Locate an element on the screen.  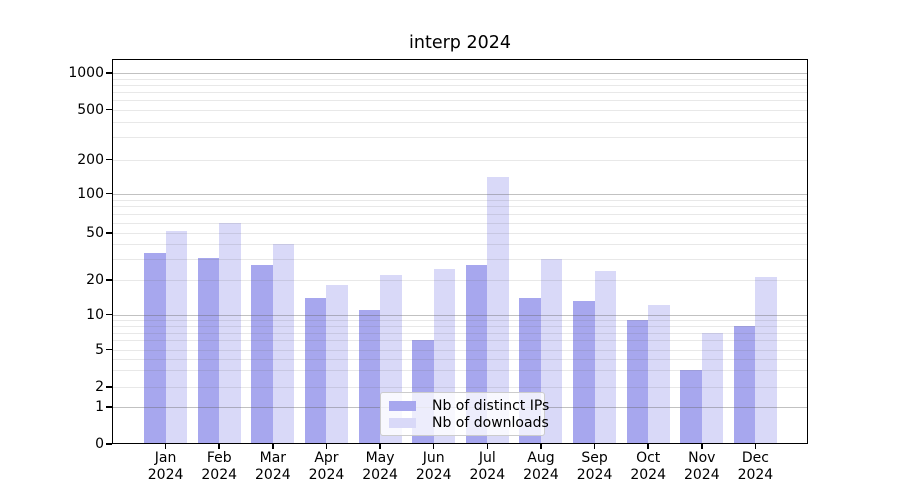
bar-sep-downloads is located at coordinates (605, 357).